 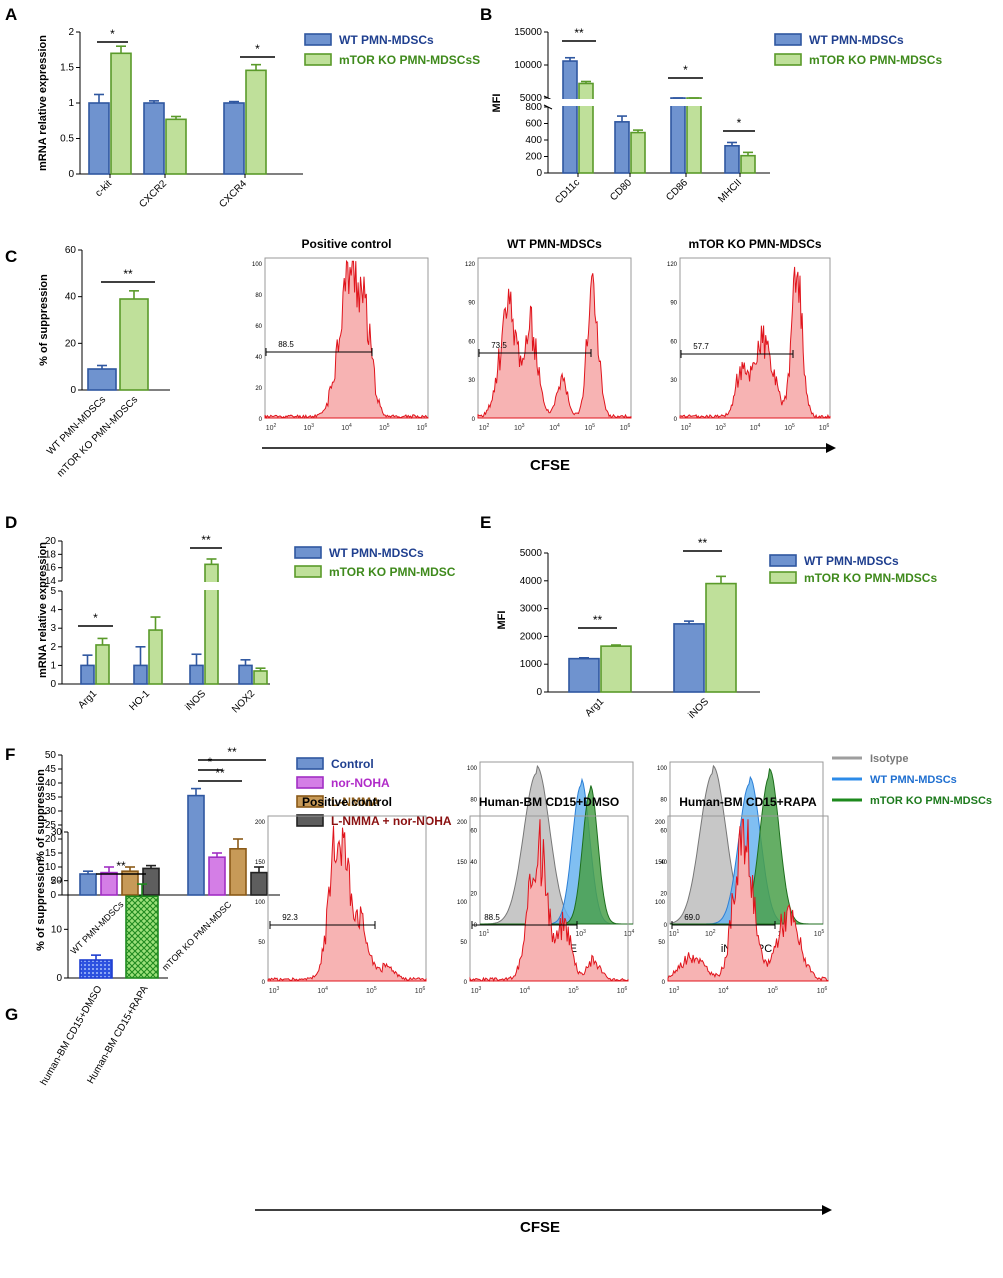 What do you see at coordinates (471, 304) in the screenshot?
I see `C-hist-1-y-tick-label: 90` at bounding box center [471, 304].